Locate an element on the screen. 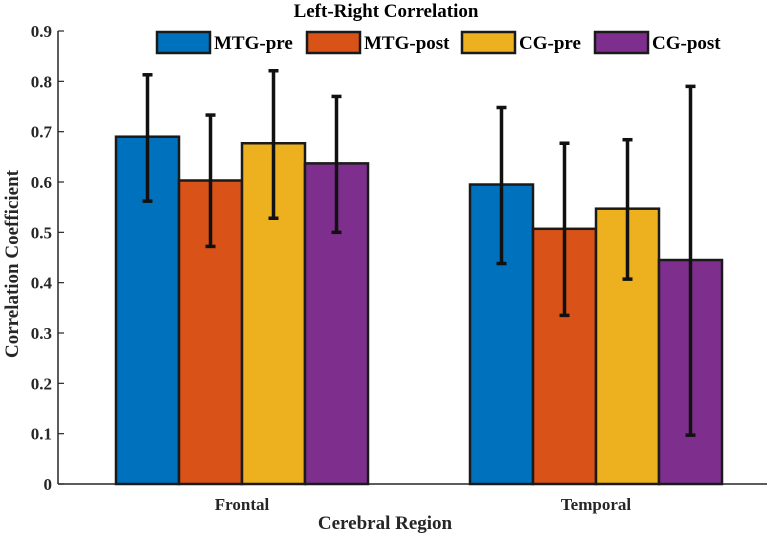 The width and height of the screenshot is (767, 538). legend: MTG-pre MTG-post CG-pre CG-post is located at coordinates (438, 42).